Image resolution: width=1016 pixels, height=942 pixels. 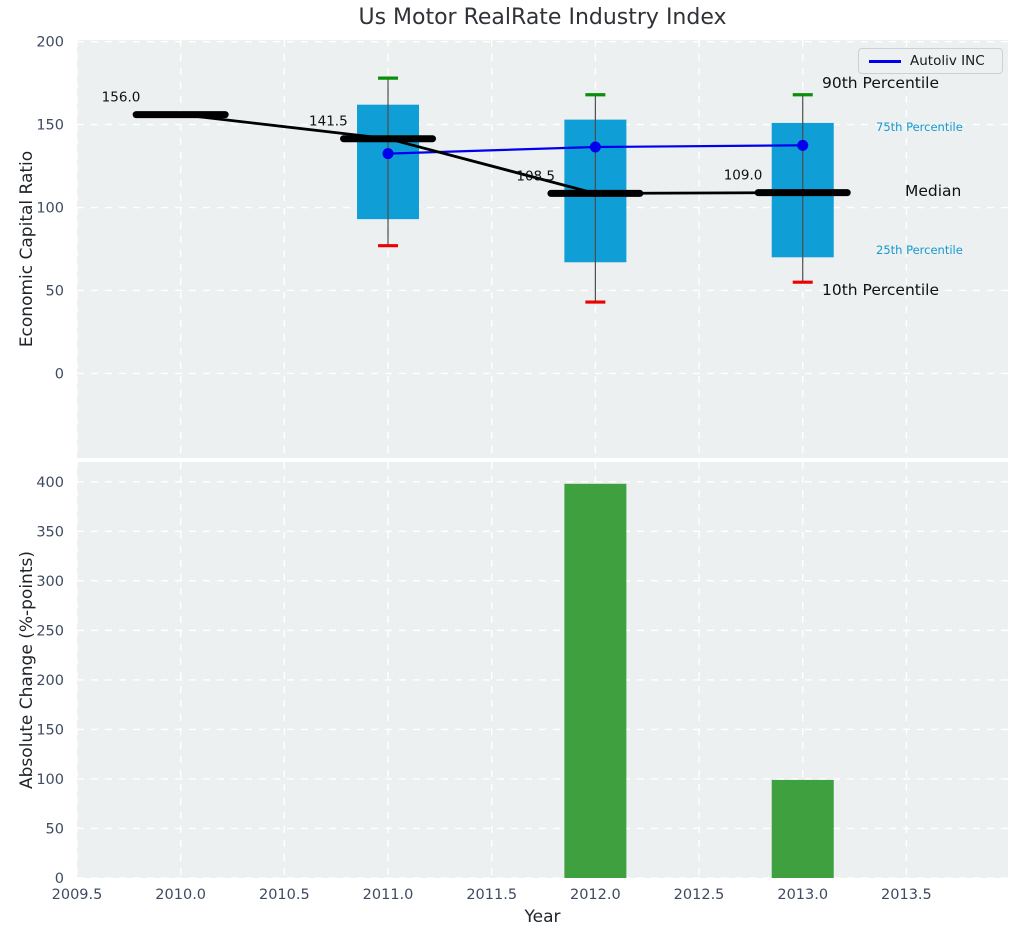 What do you see at coordinates (388, 154) in the screenshot?
I see `series-point-2011` at bounding box center [388, 154].